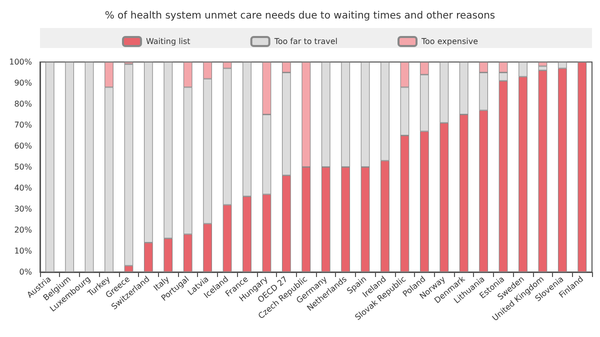 The image size is (600, 337). Describe the element at coordinates (23, 167) in the screenshot. I see `y-tick-label: 50%` at that location.